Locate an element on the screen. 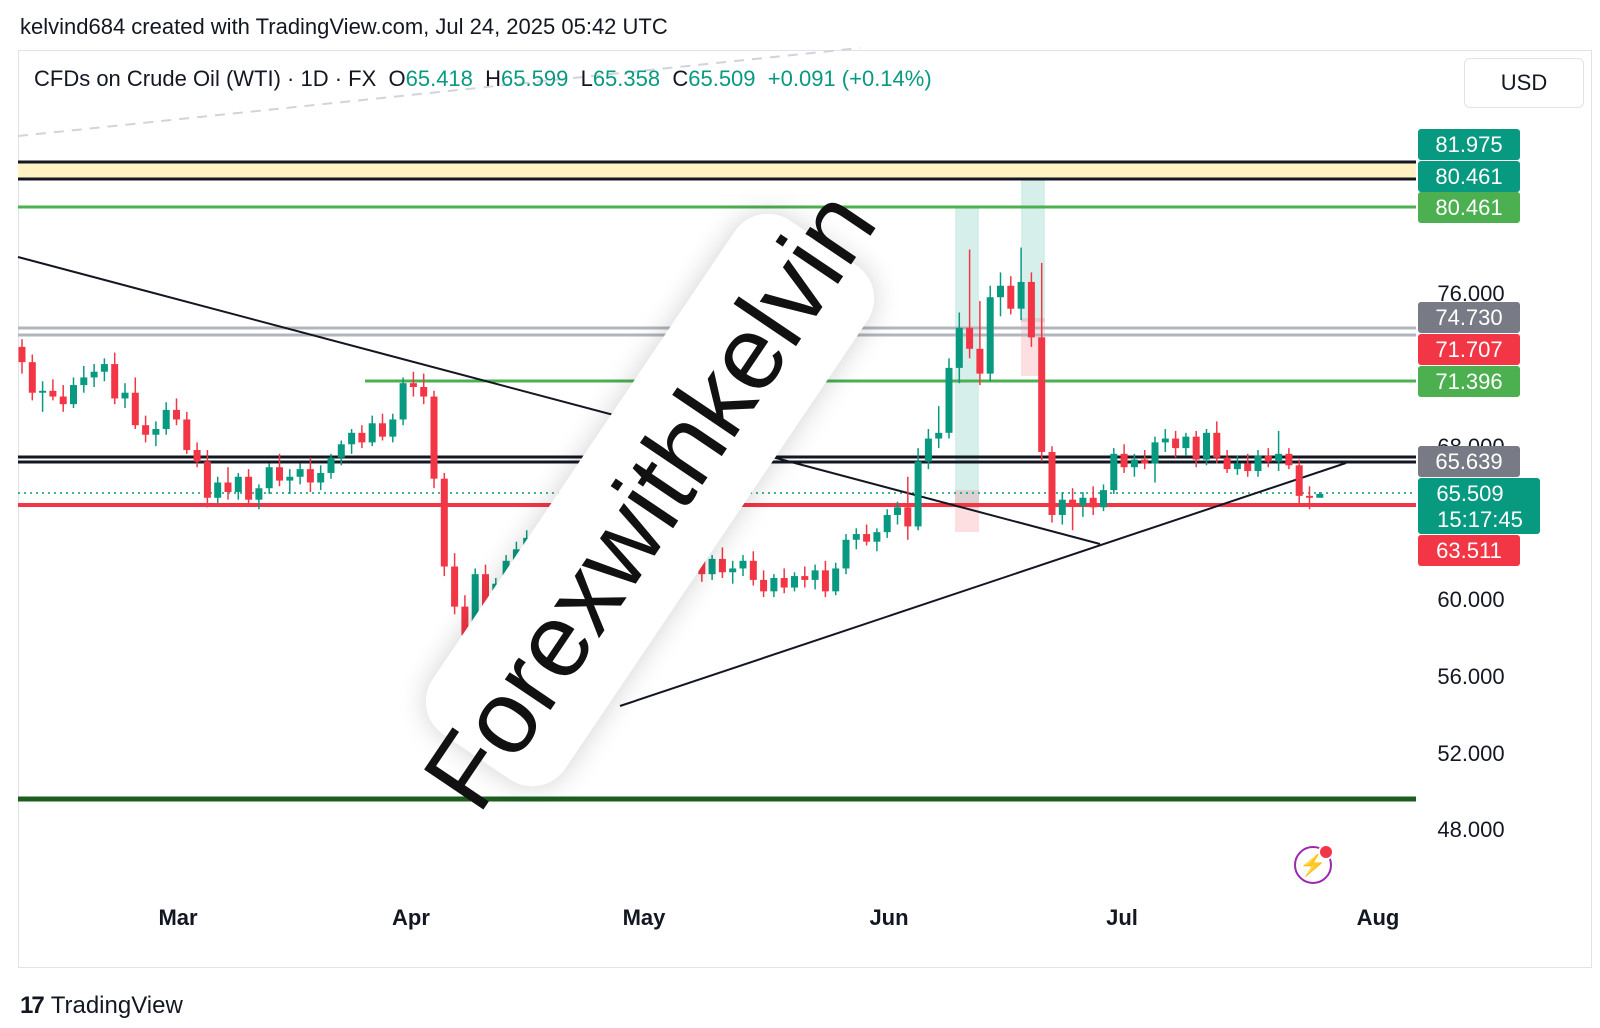  open-value: 65.418 is located at coordinates (439, 78).